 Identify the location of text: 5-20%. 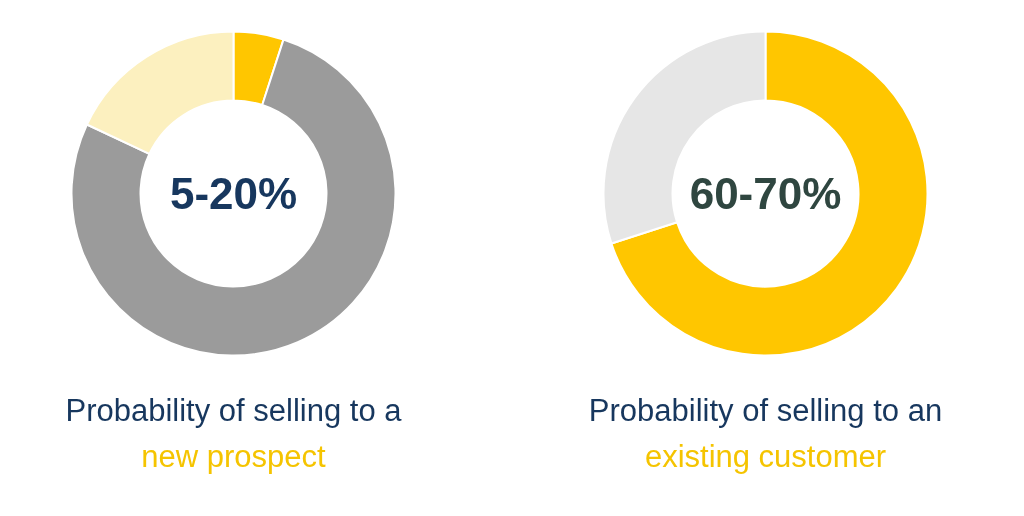
(233, 193).